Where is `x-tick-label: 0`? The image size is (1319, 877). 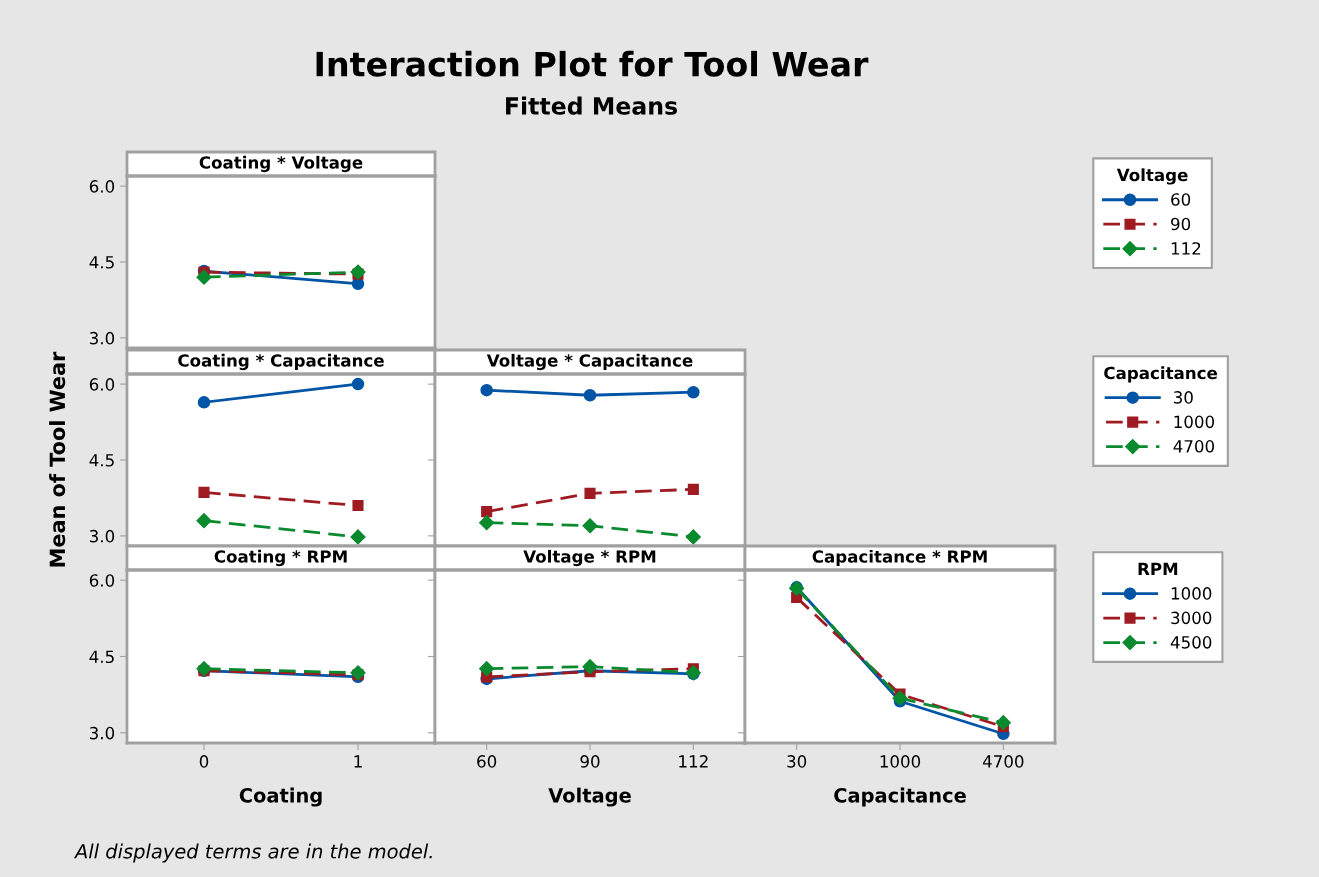
x-tick-label: 0 is located at coordinates (204, 761).